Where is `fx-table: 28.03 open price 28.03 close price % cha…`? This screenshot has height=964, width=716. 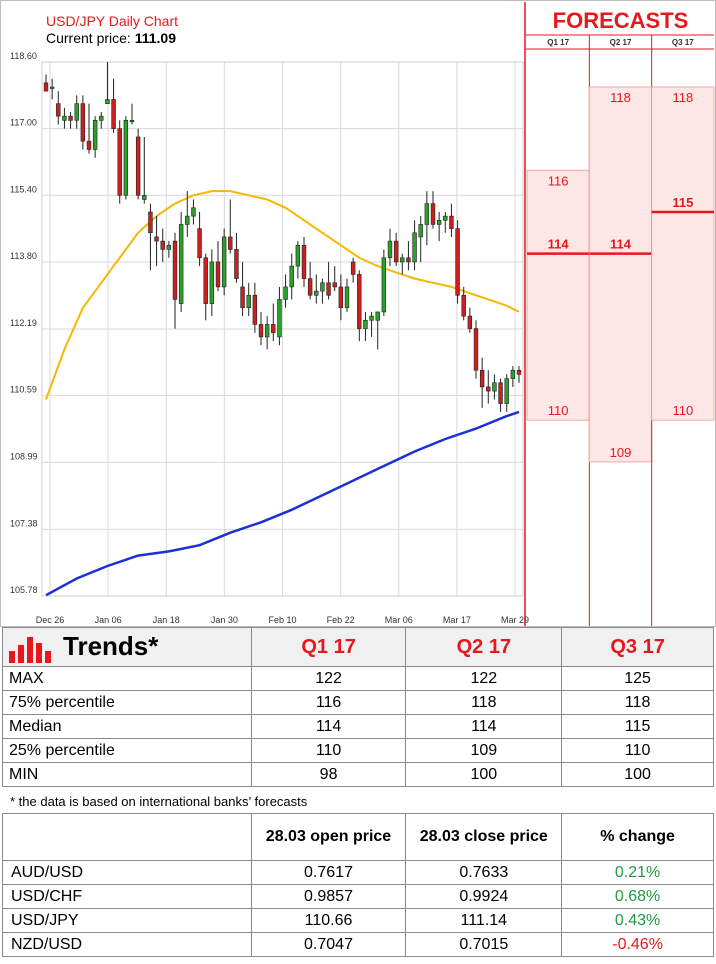 fx-table: 28.03 open price 28.03 close price % cha… is located at coordinates (358, 885).